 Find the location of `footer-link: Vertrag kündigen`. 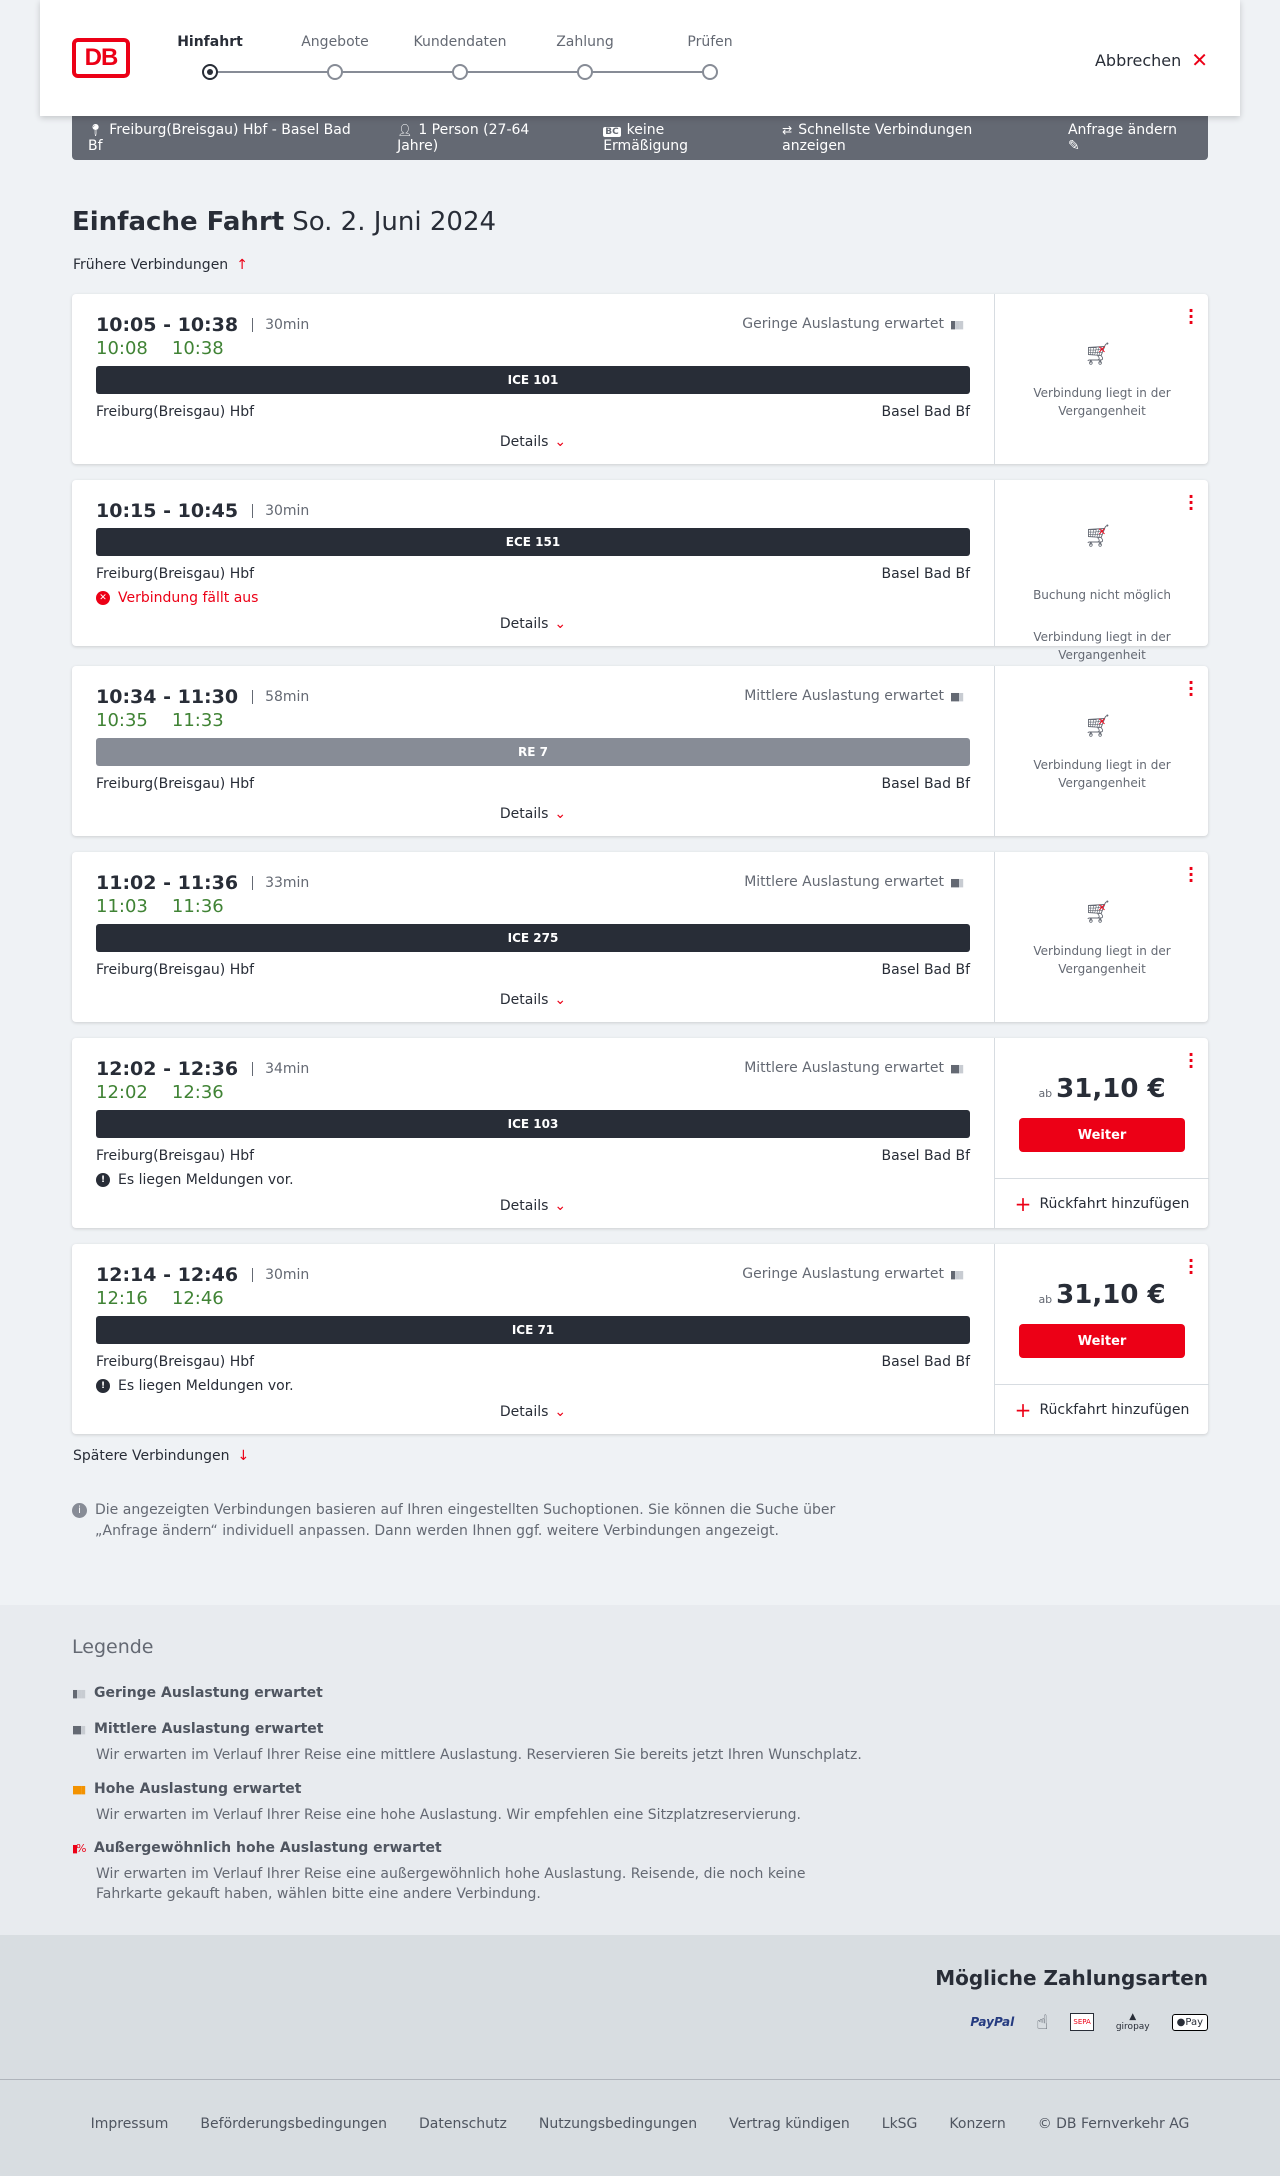

footer-link: Vertrag kündigen is located at coordinates (789, 2124).